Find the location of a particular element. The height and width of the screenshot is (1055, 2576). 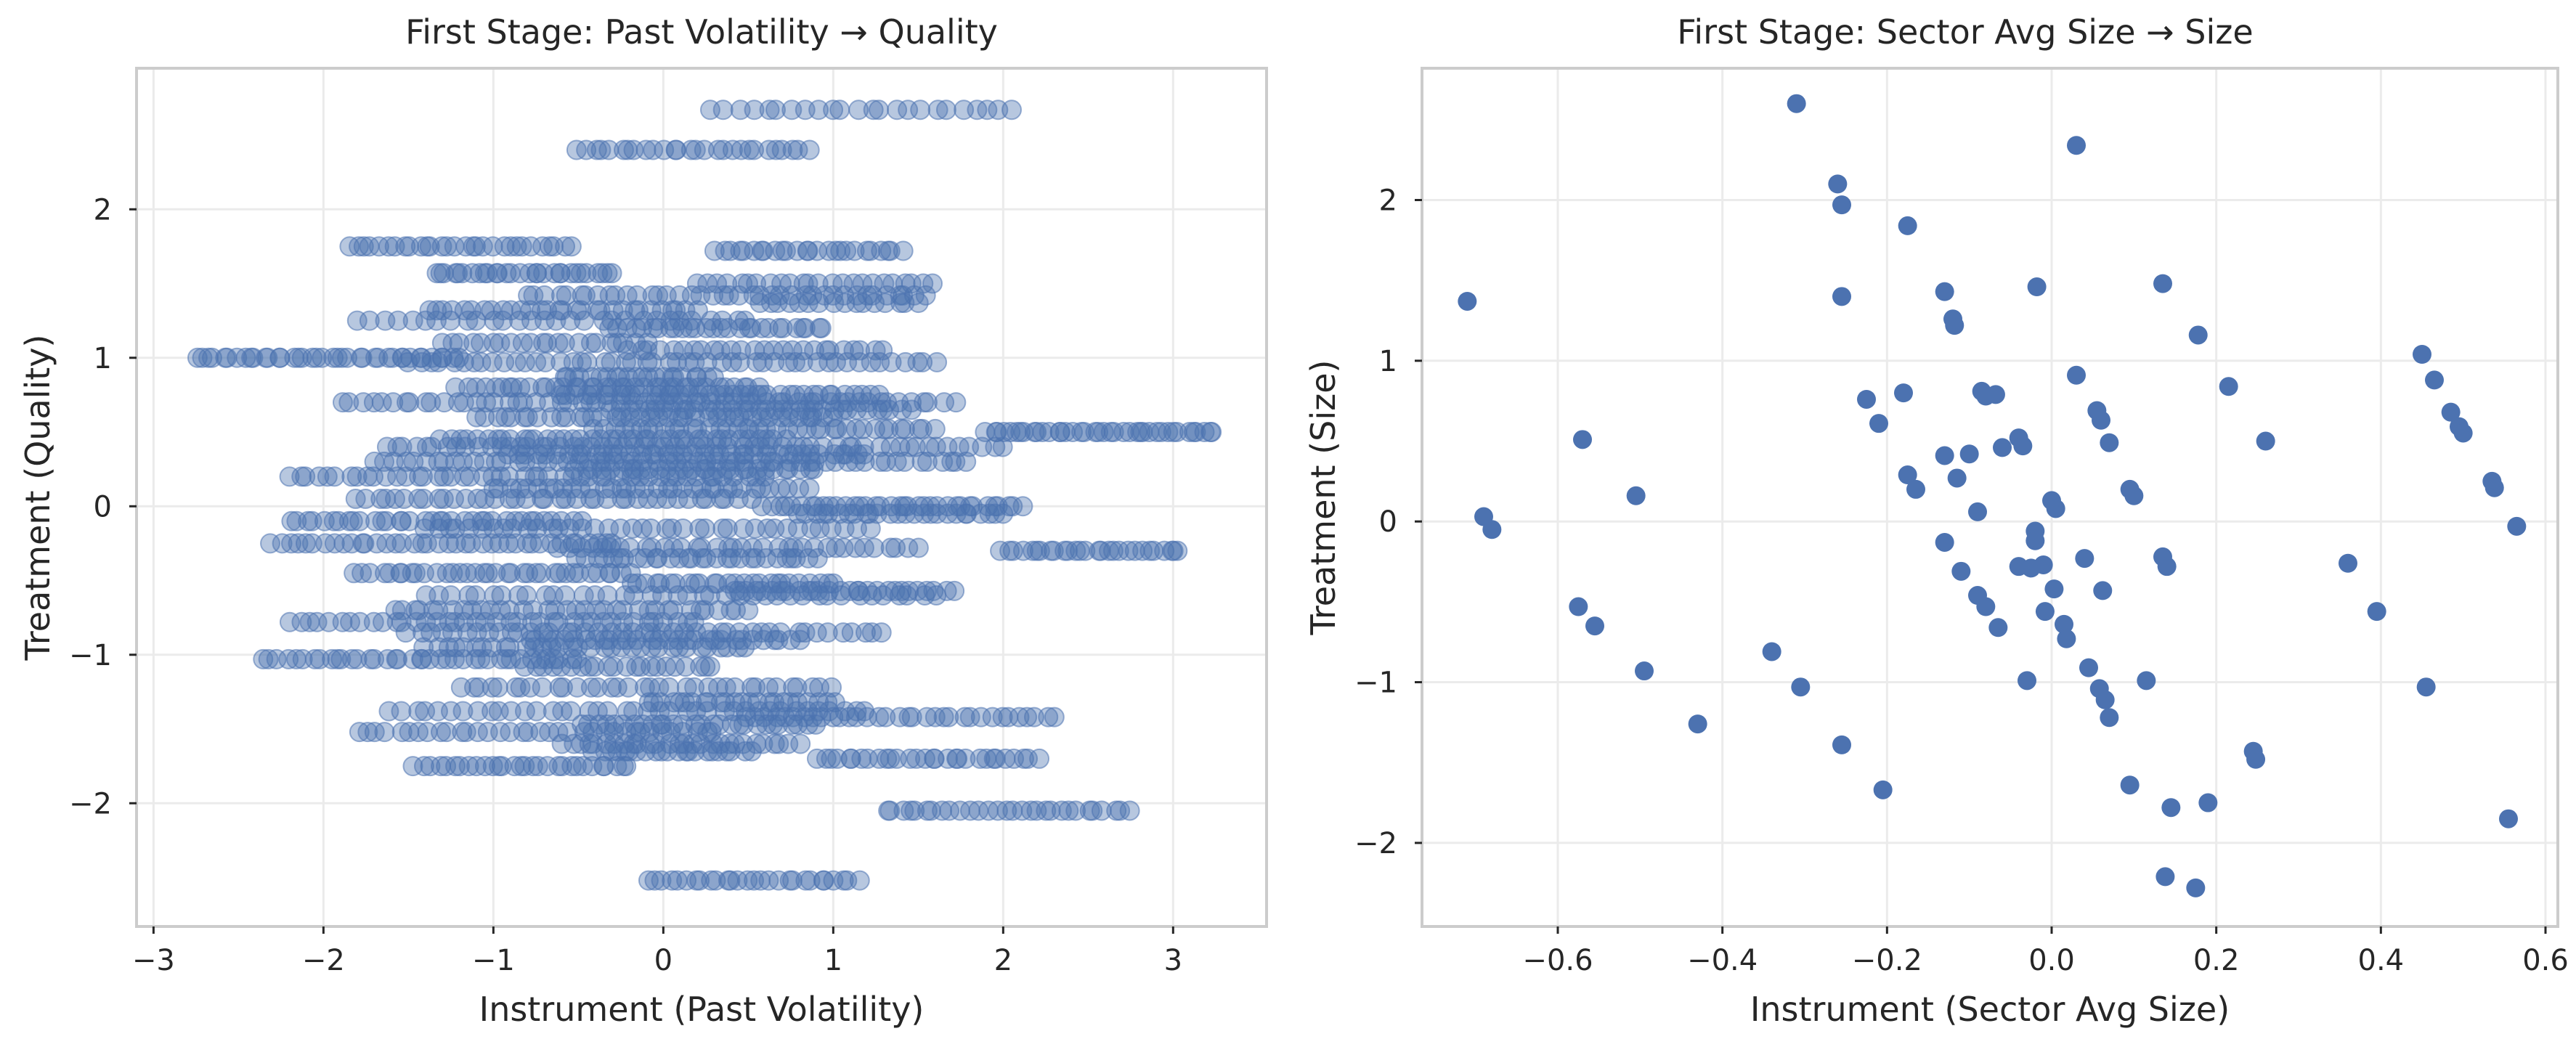

left-chart-y-tick-label: 0 is located at coordinates (103, 507).